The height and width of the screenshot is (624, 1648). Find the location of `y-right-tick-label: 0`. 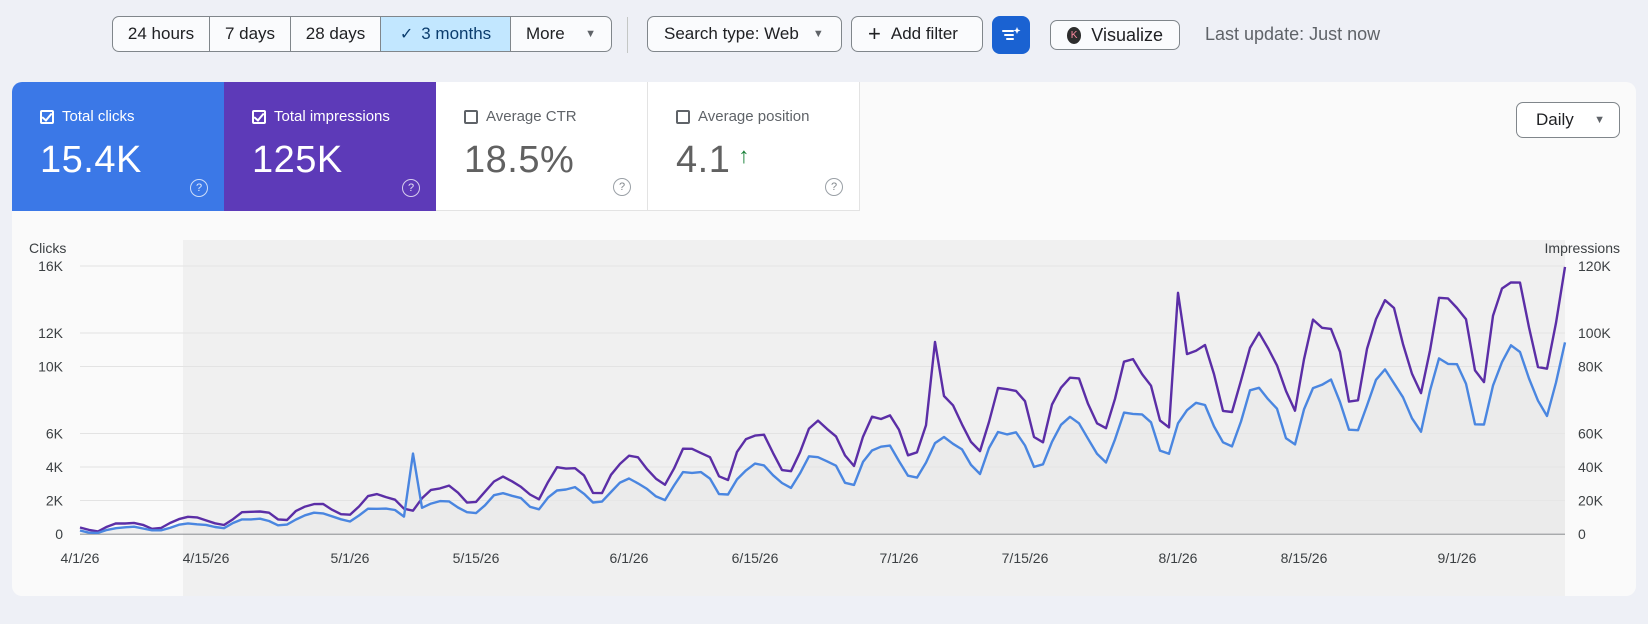

y-right-tick-label: 0 is located at coordinates (1582, 534).